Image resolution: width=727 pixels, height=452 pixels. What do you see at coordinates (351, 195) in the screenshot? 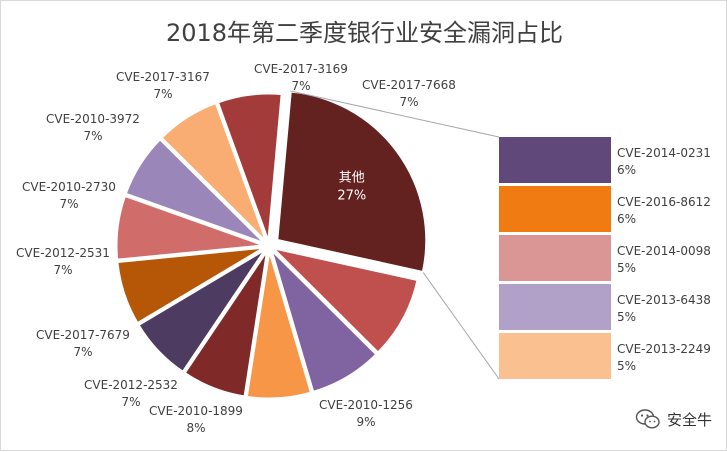
I see `slice-percent-label: 27%` at bounding box center [351, 195].